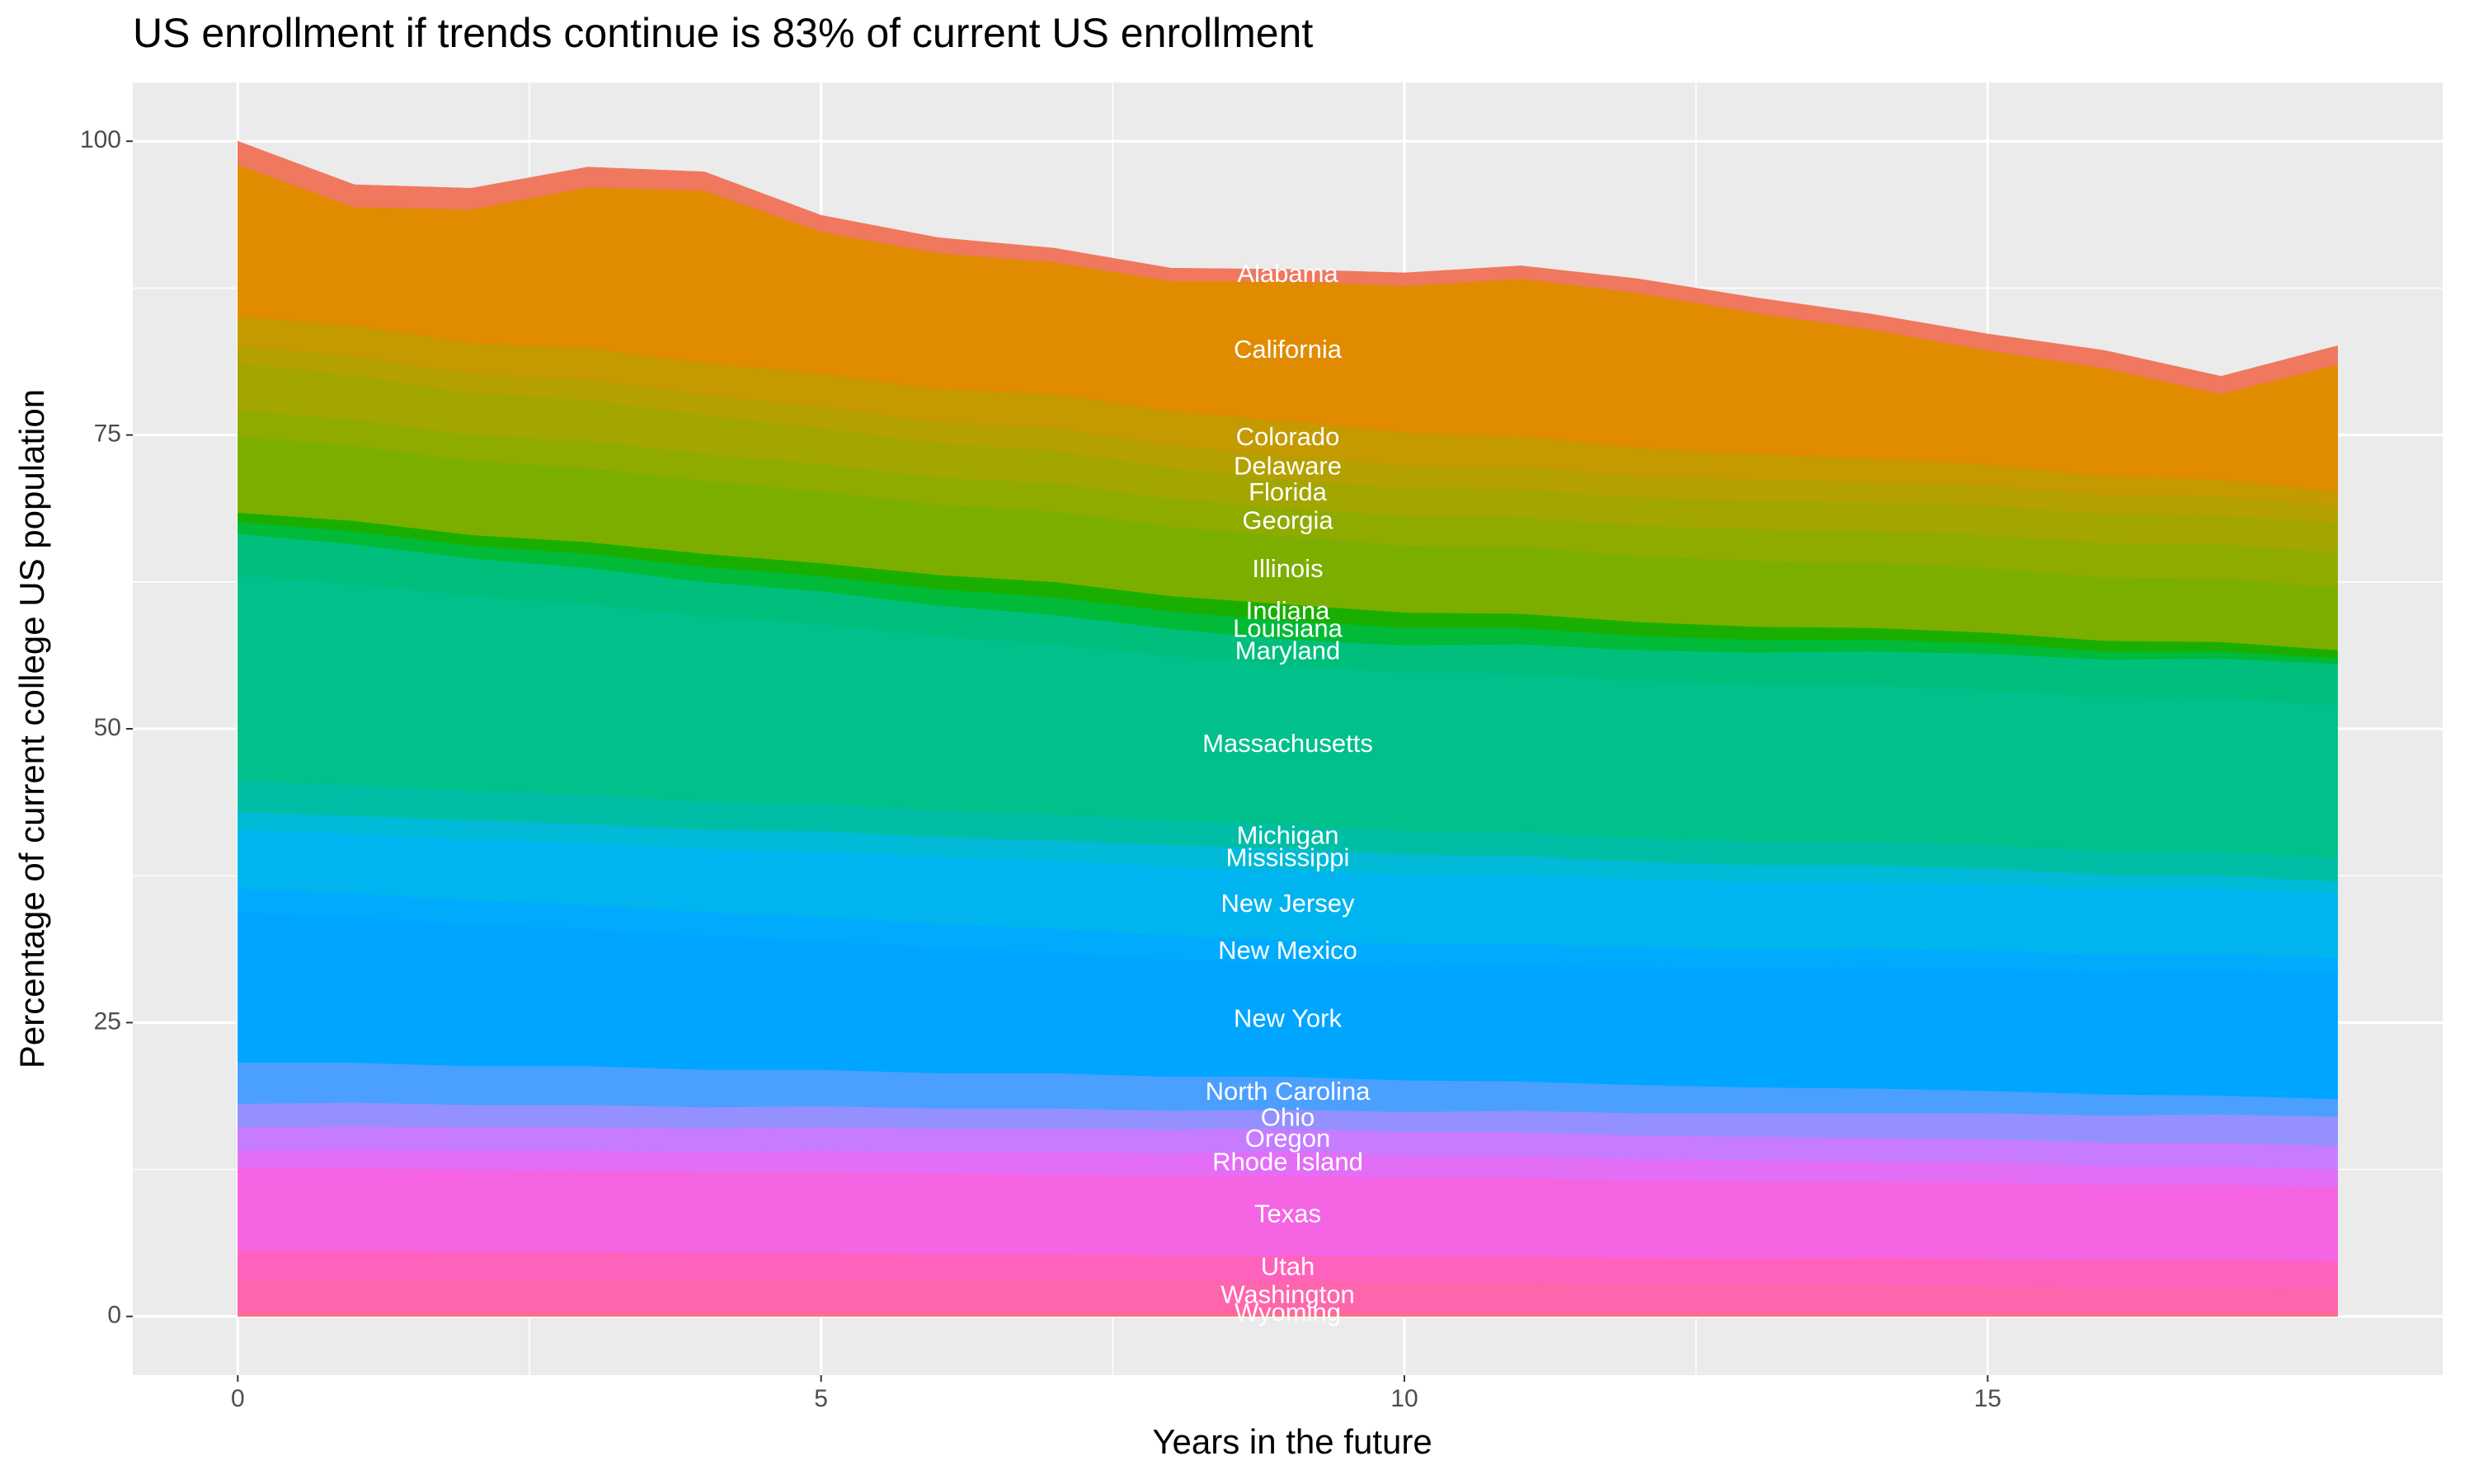  Describe the element at coordinates (1287, 1213) in the screenshot. I see `series-label: Texas` at that location.